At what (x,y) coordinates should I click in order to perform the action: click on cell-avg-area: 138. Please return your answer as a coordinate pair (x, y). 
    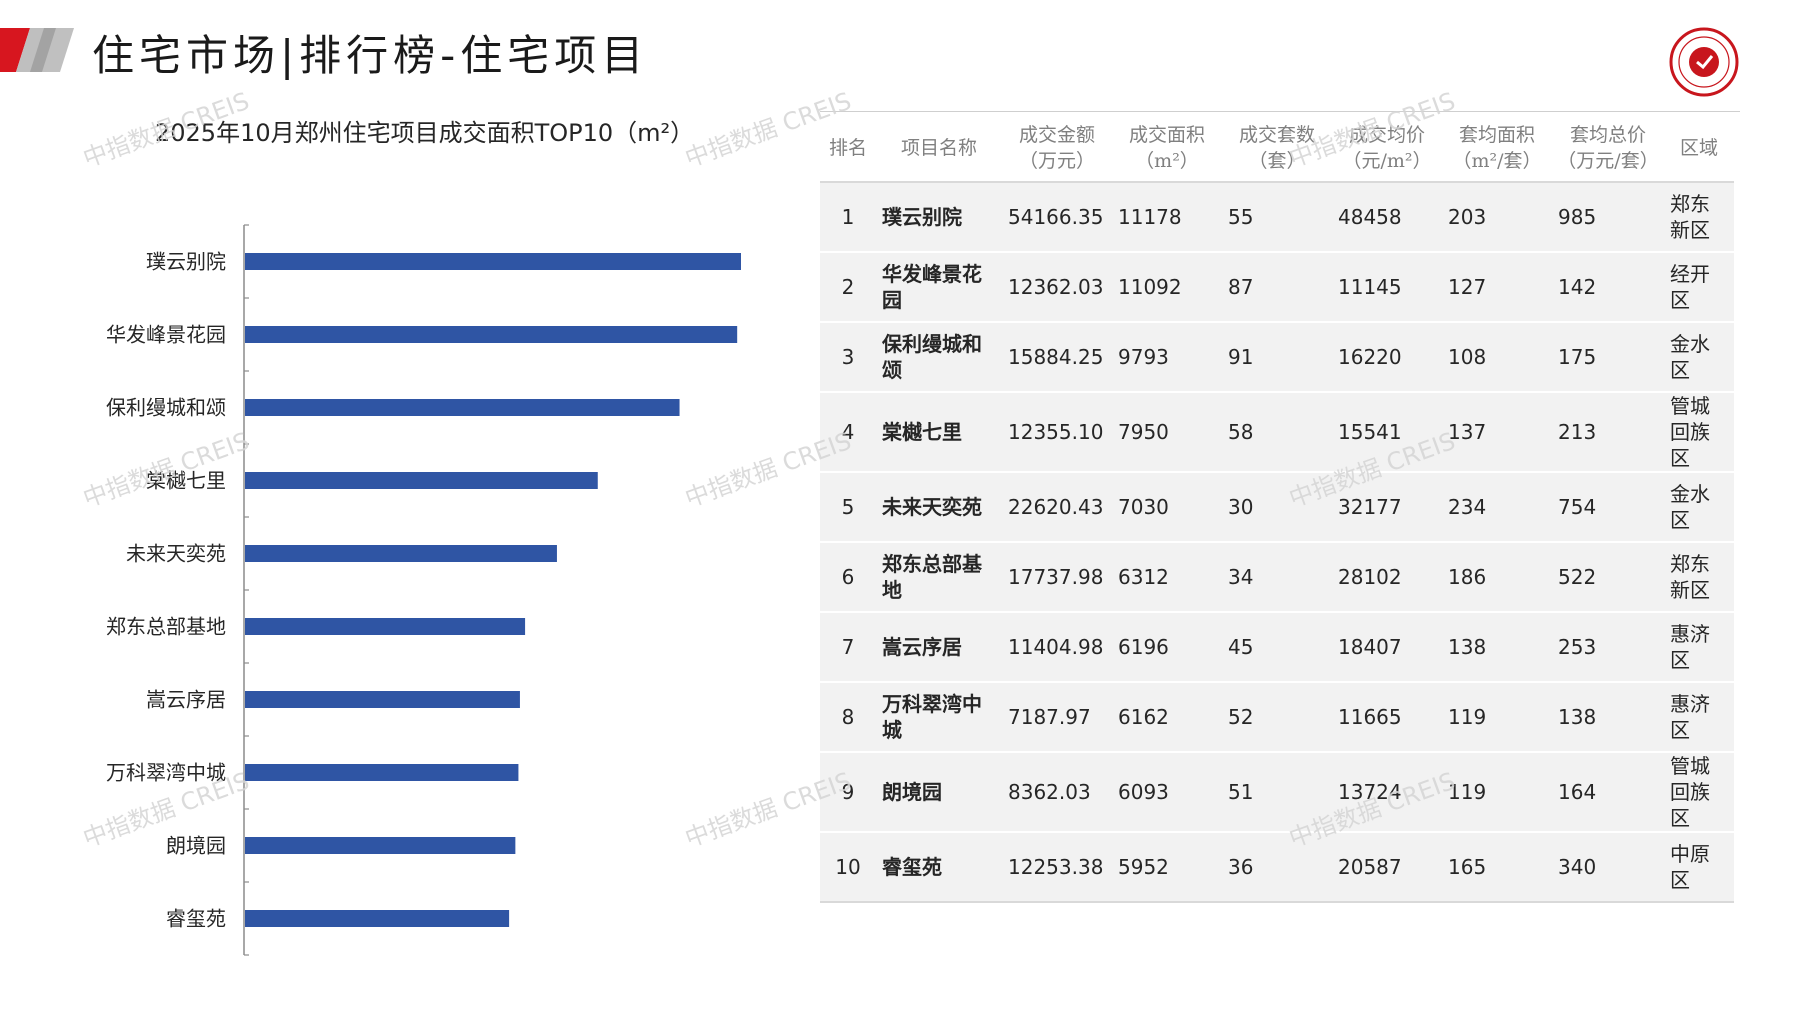
    Looking at the image, I should click on (1497, 647).